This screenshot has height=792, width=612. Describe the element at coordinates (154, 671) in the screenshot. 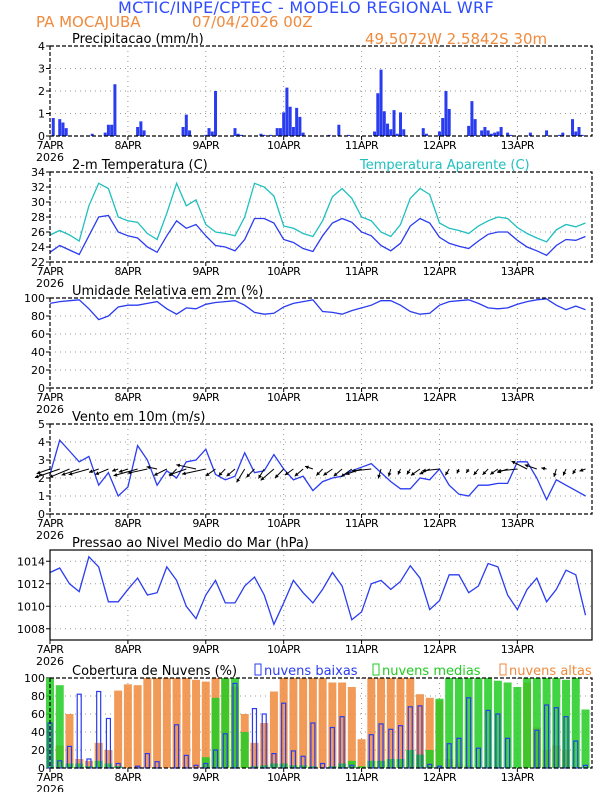

I see `panel-title: Cobertura de Nuvens (%)` at that location.